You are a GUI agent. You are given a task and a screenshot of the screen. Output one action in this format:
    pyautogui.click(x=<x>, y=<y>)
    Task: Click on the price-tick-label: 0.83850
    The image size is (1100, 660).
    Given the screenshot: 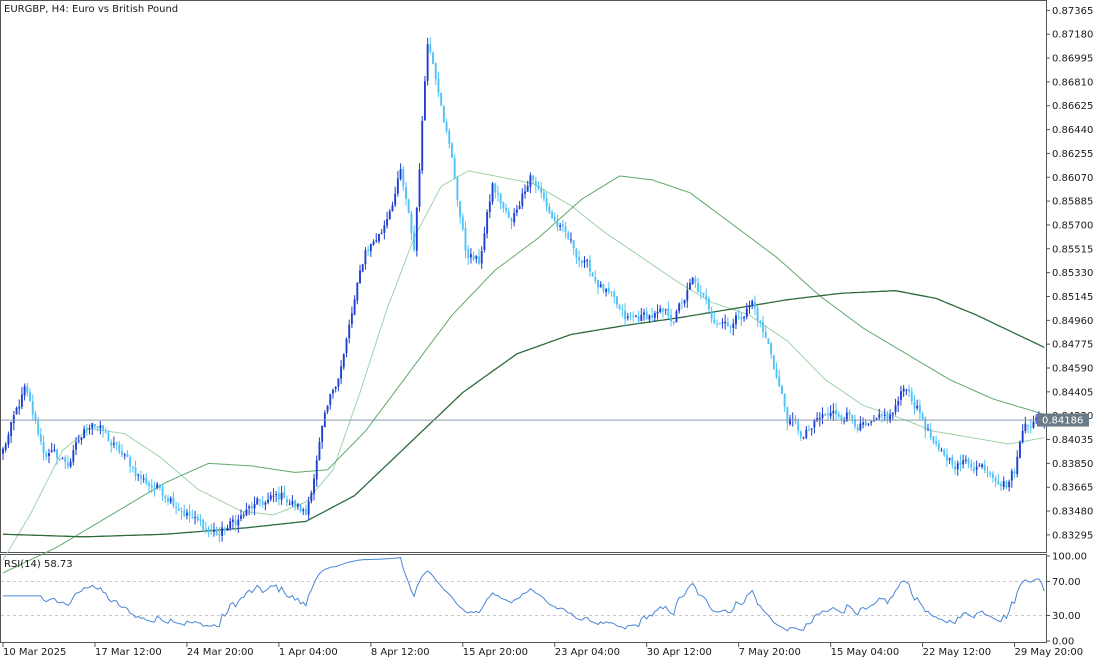 What is the action you would take?
    pyautogui.click(x=1072, y=464)
    